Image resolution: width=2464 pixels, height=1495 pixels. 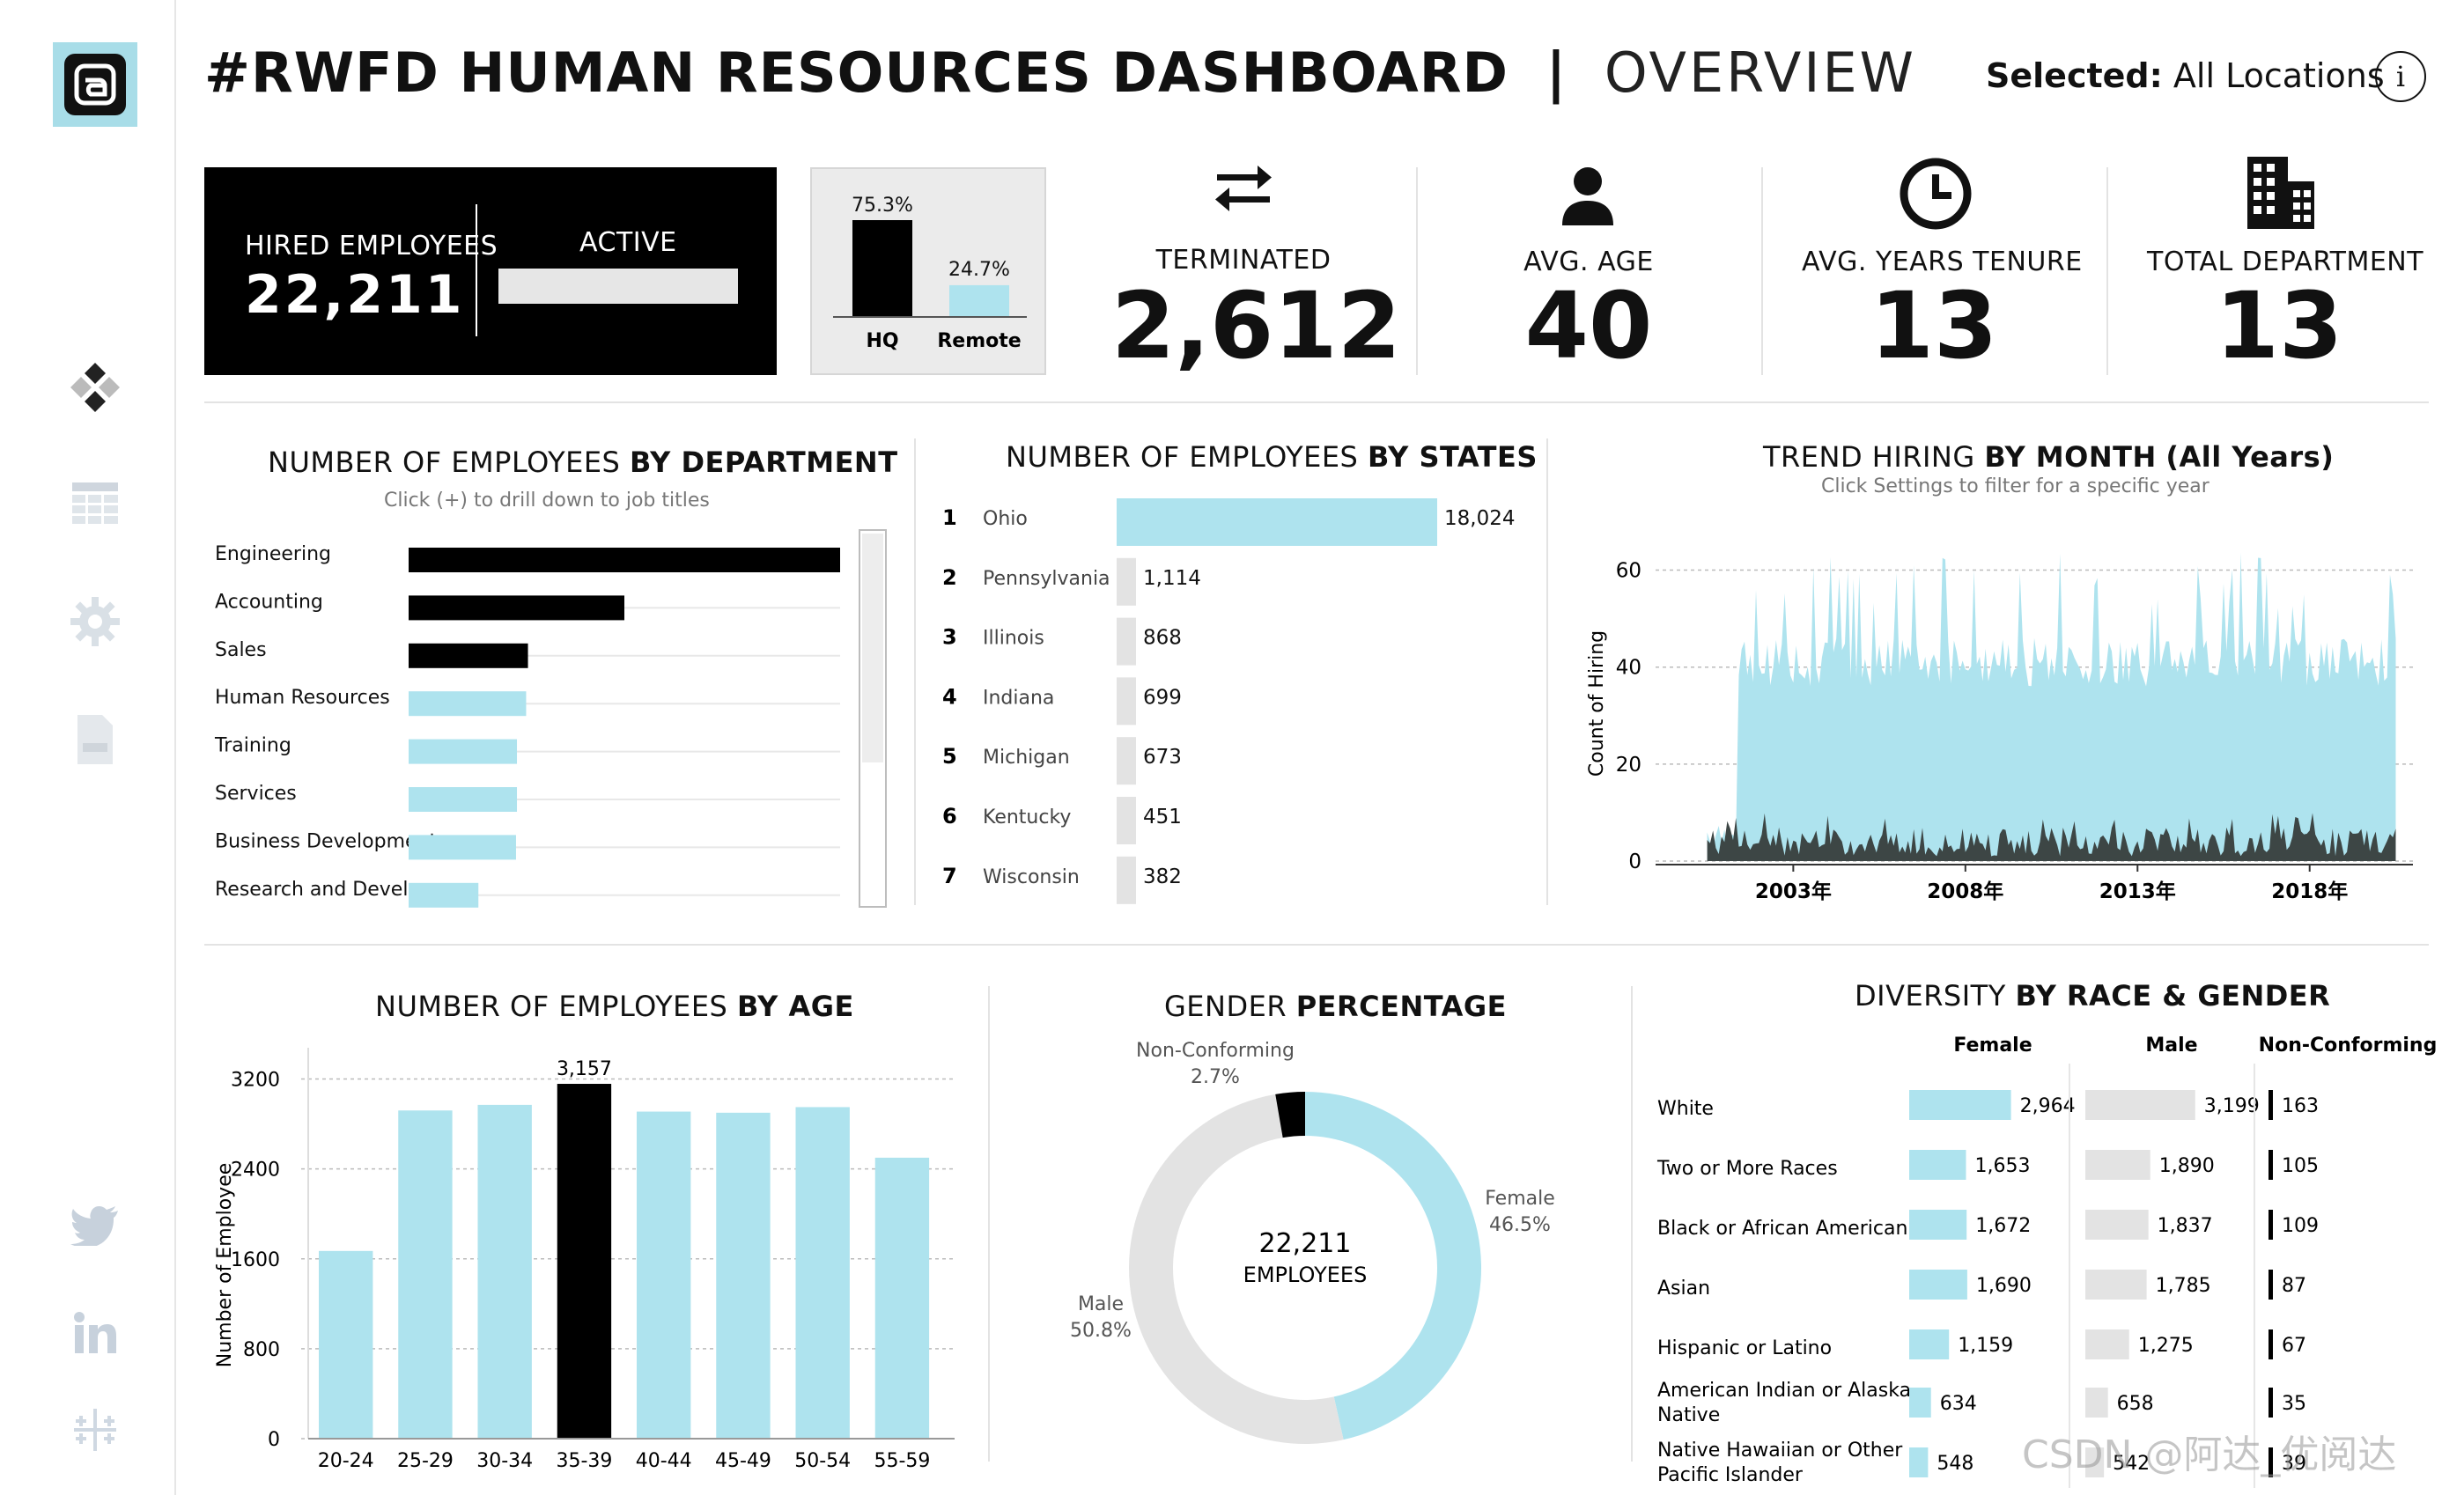 I want to click on age-xtick: 30-34, so click(x=504, y=1461).